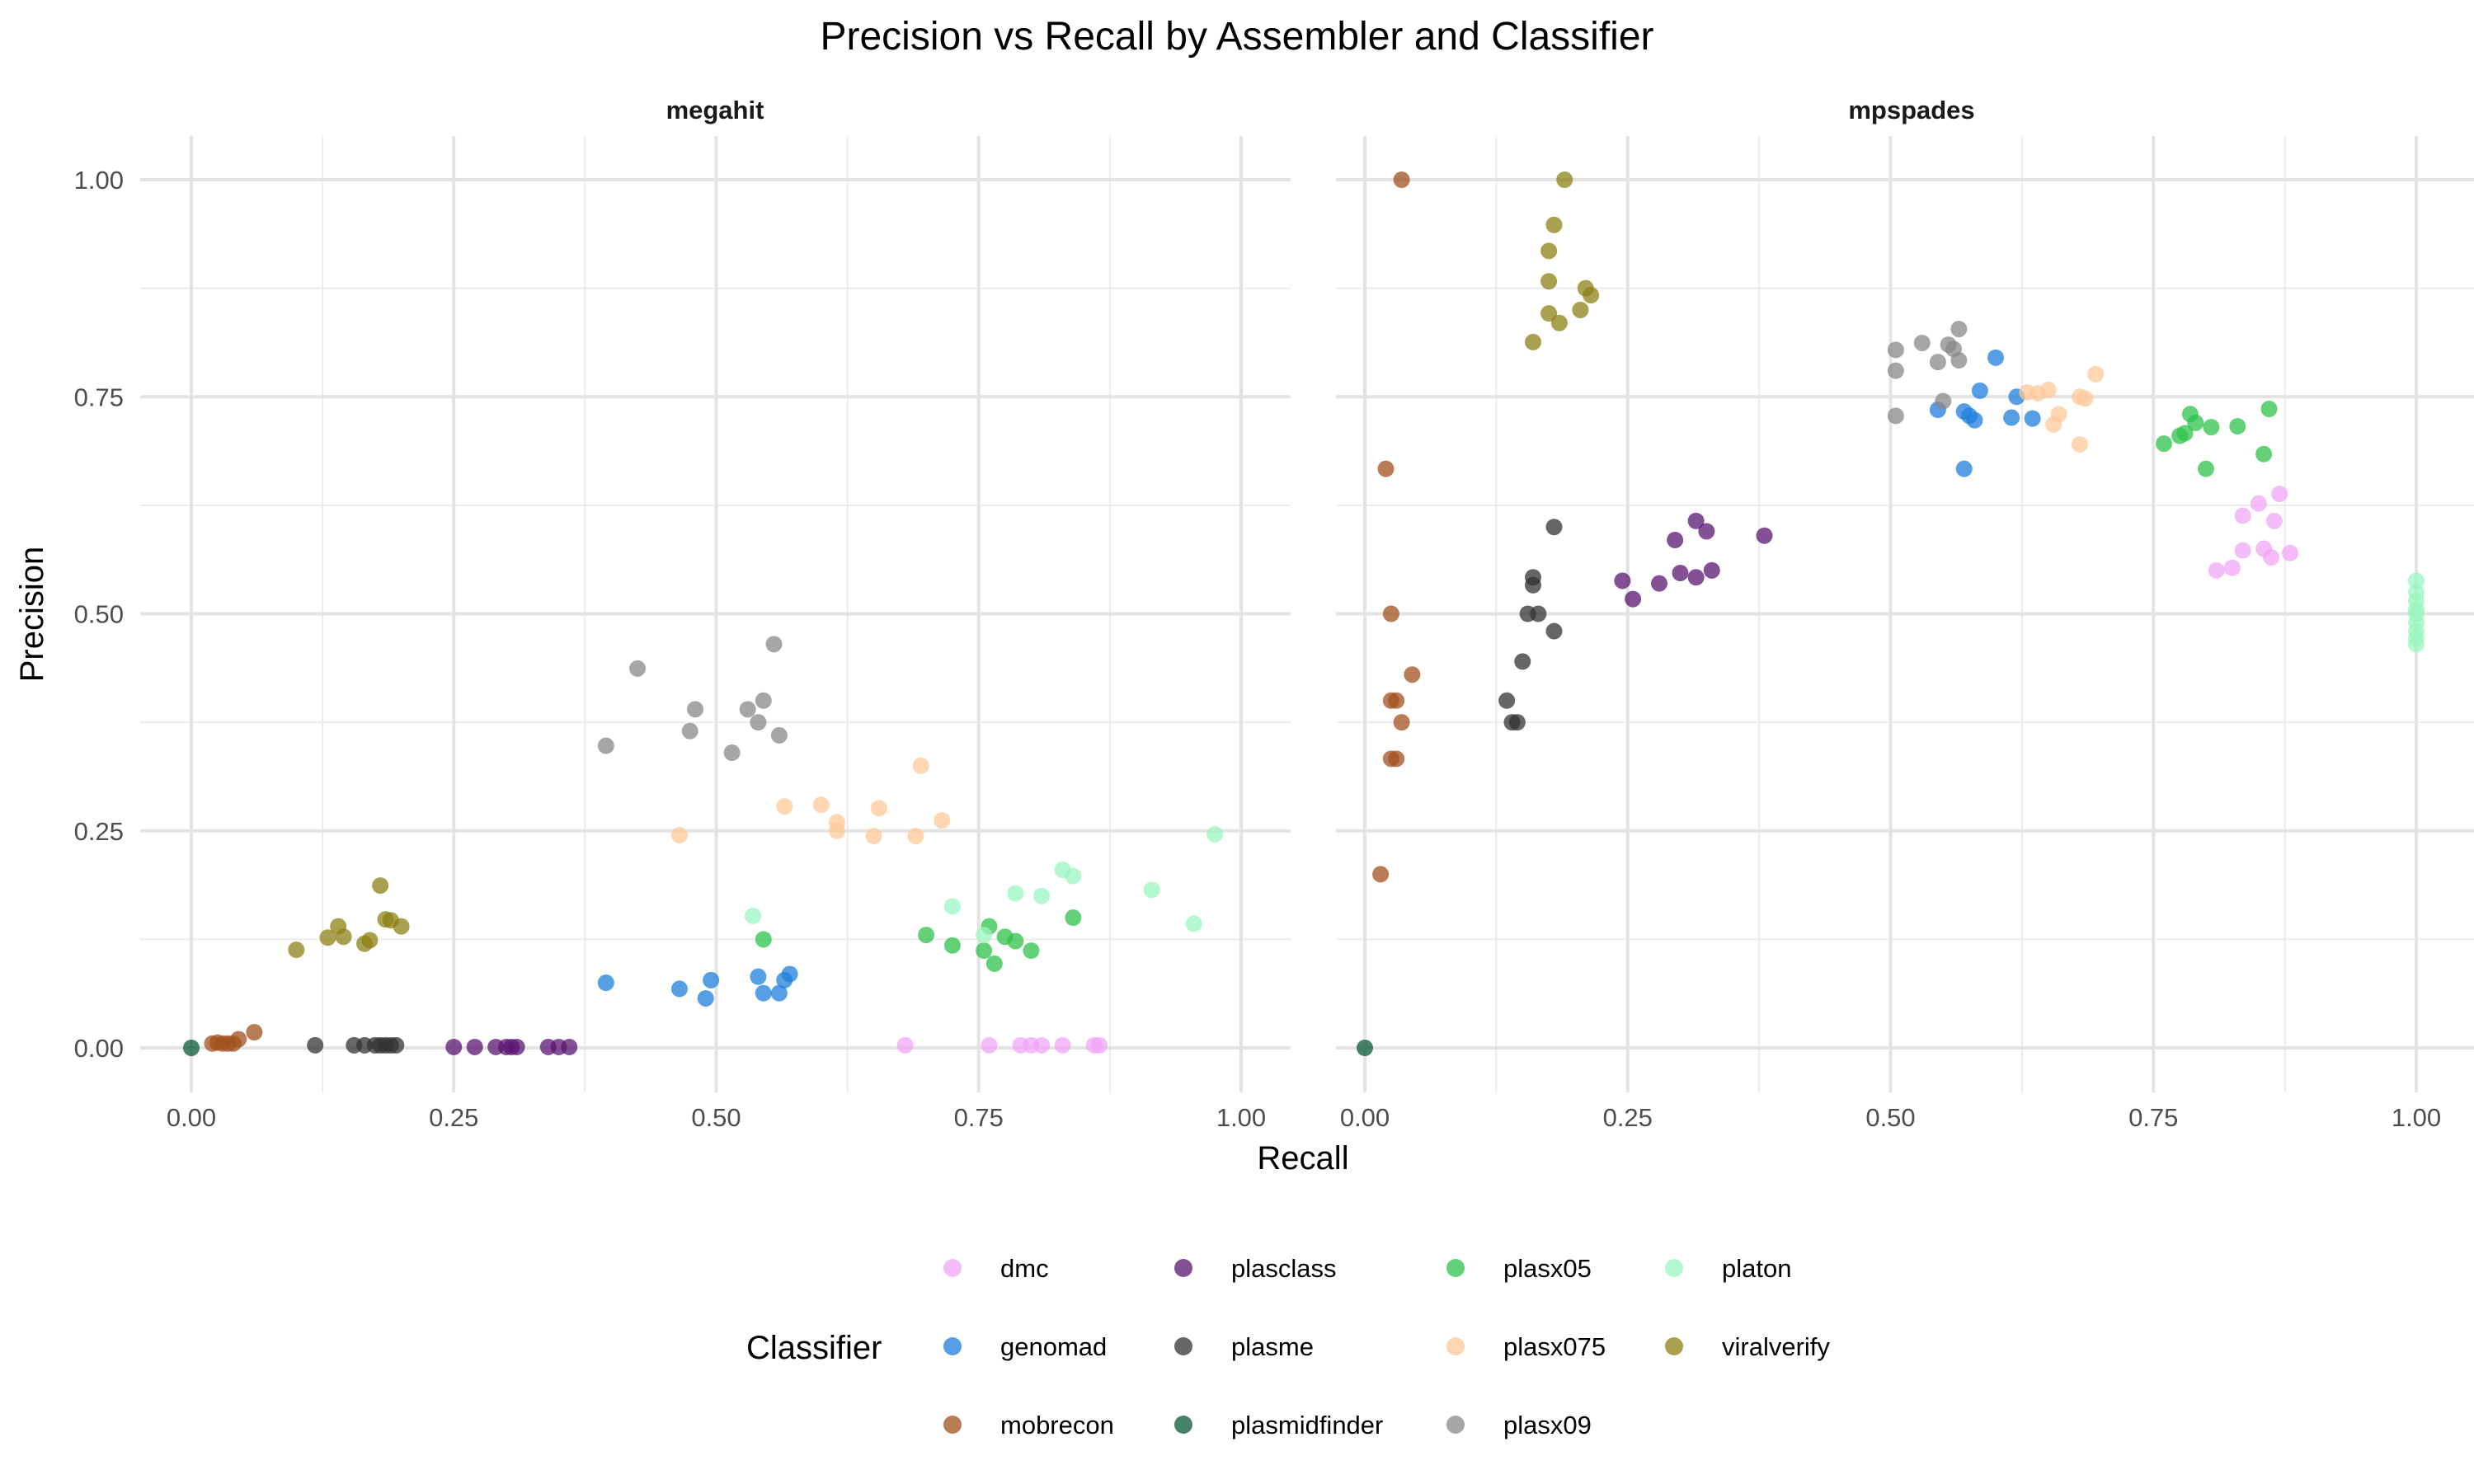 This screenshot has height=1484, width=2474. I want to click on x-tick-label: 0.50, so click(1890, 1117).